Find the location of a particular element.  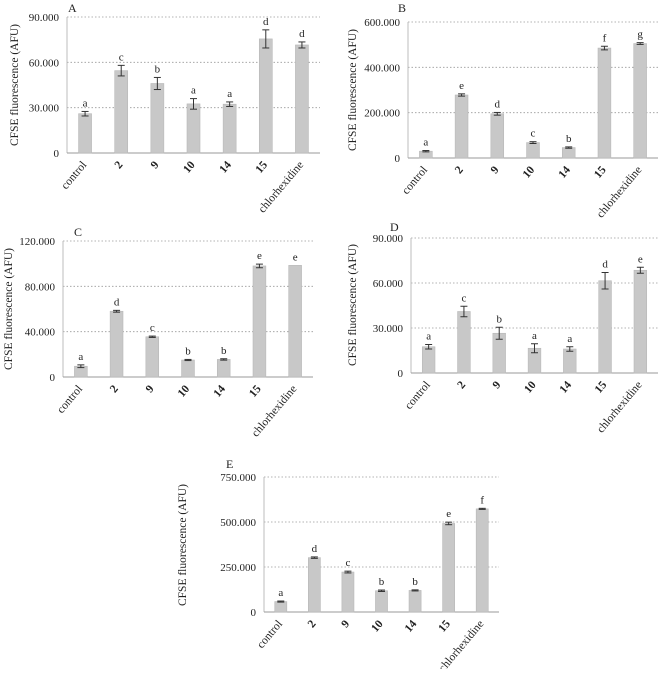

y-tick-label: 40.000 is located at coordinates (40, 333).